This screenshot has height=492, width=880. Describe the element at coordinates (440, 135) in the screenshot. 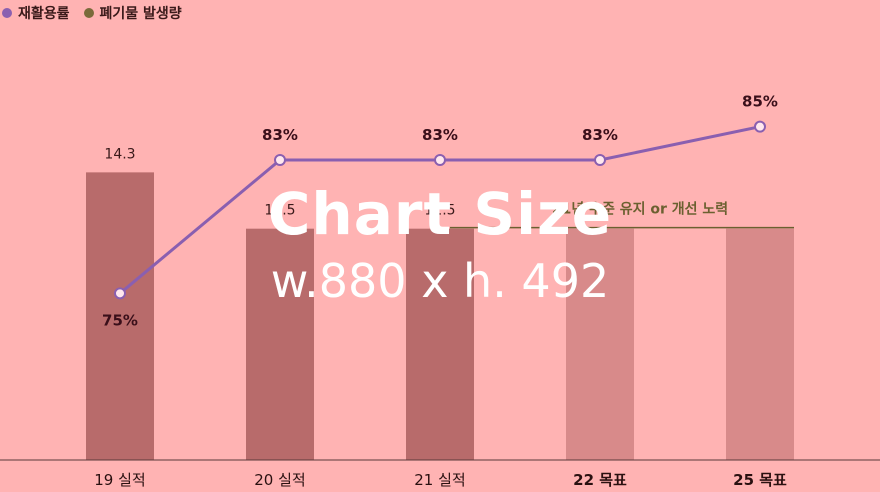

I see `line-label-2: 83%` at that location.